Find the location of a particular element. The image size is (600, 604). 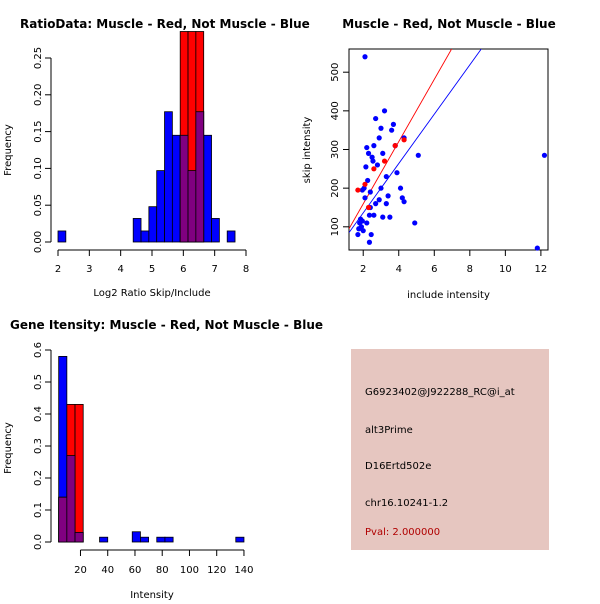

y-tick-label-0: 0.10 is located at coordinates (38, 168).